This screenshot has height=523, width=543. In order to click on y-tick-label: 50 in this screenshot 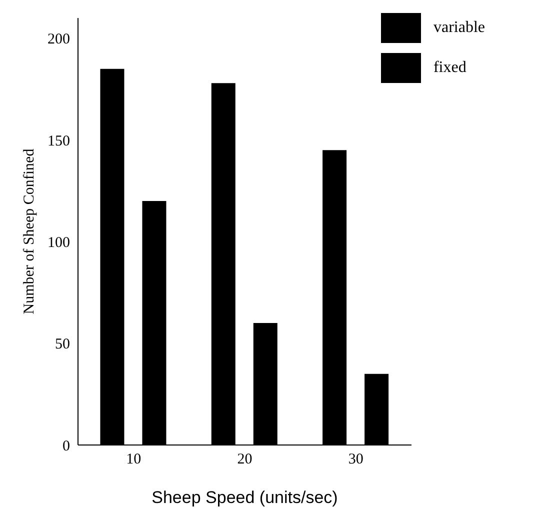, I will do `click(62, 344)`.